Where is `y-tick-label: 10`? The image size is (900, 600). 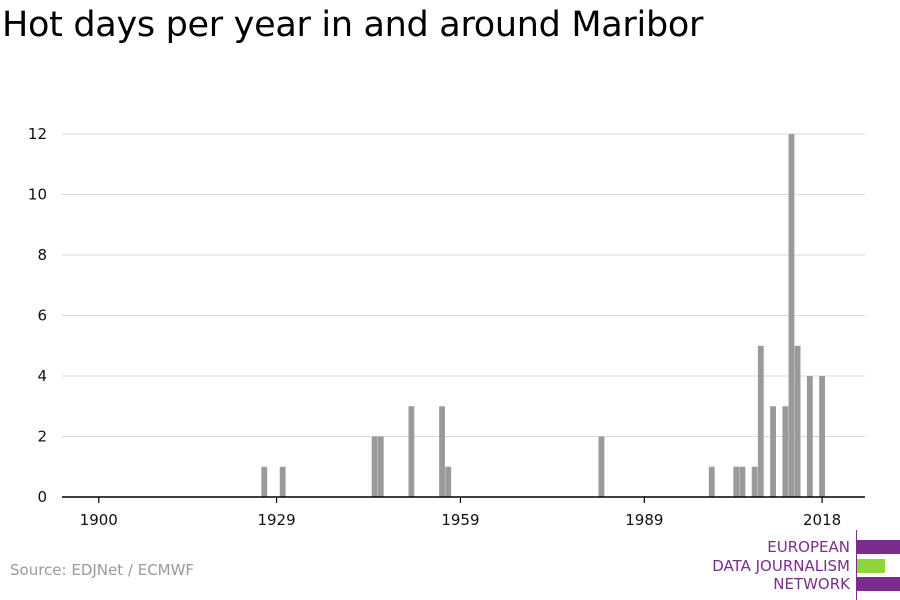
y-tick-label: 10 is located at coordinates (37, 195).